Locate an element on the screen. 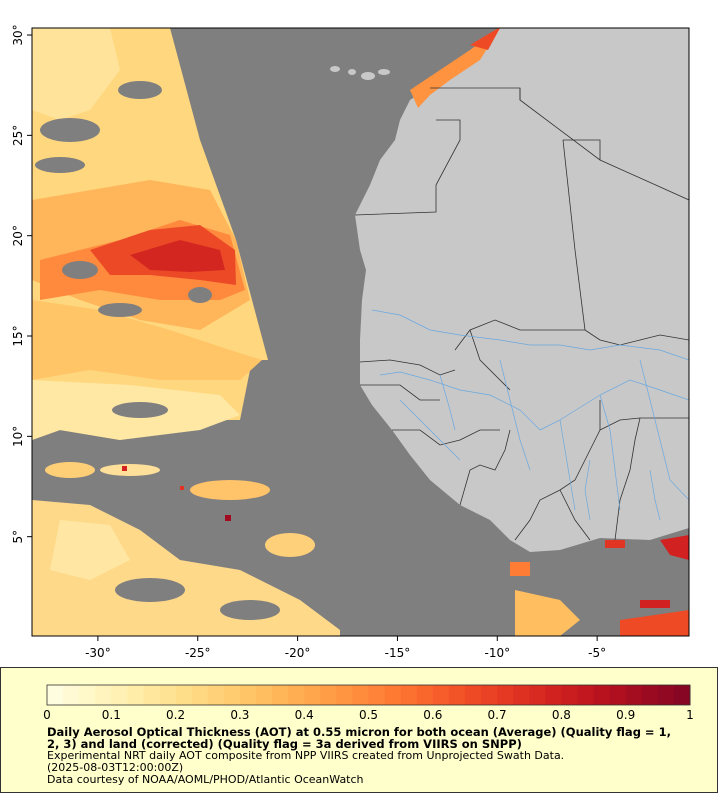 The image size is (720, 800). legend-timestamp: (2025-08-03T12:00:00Z) is located at coordinates (115, 767).